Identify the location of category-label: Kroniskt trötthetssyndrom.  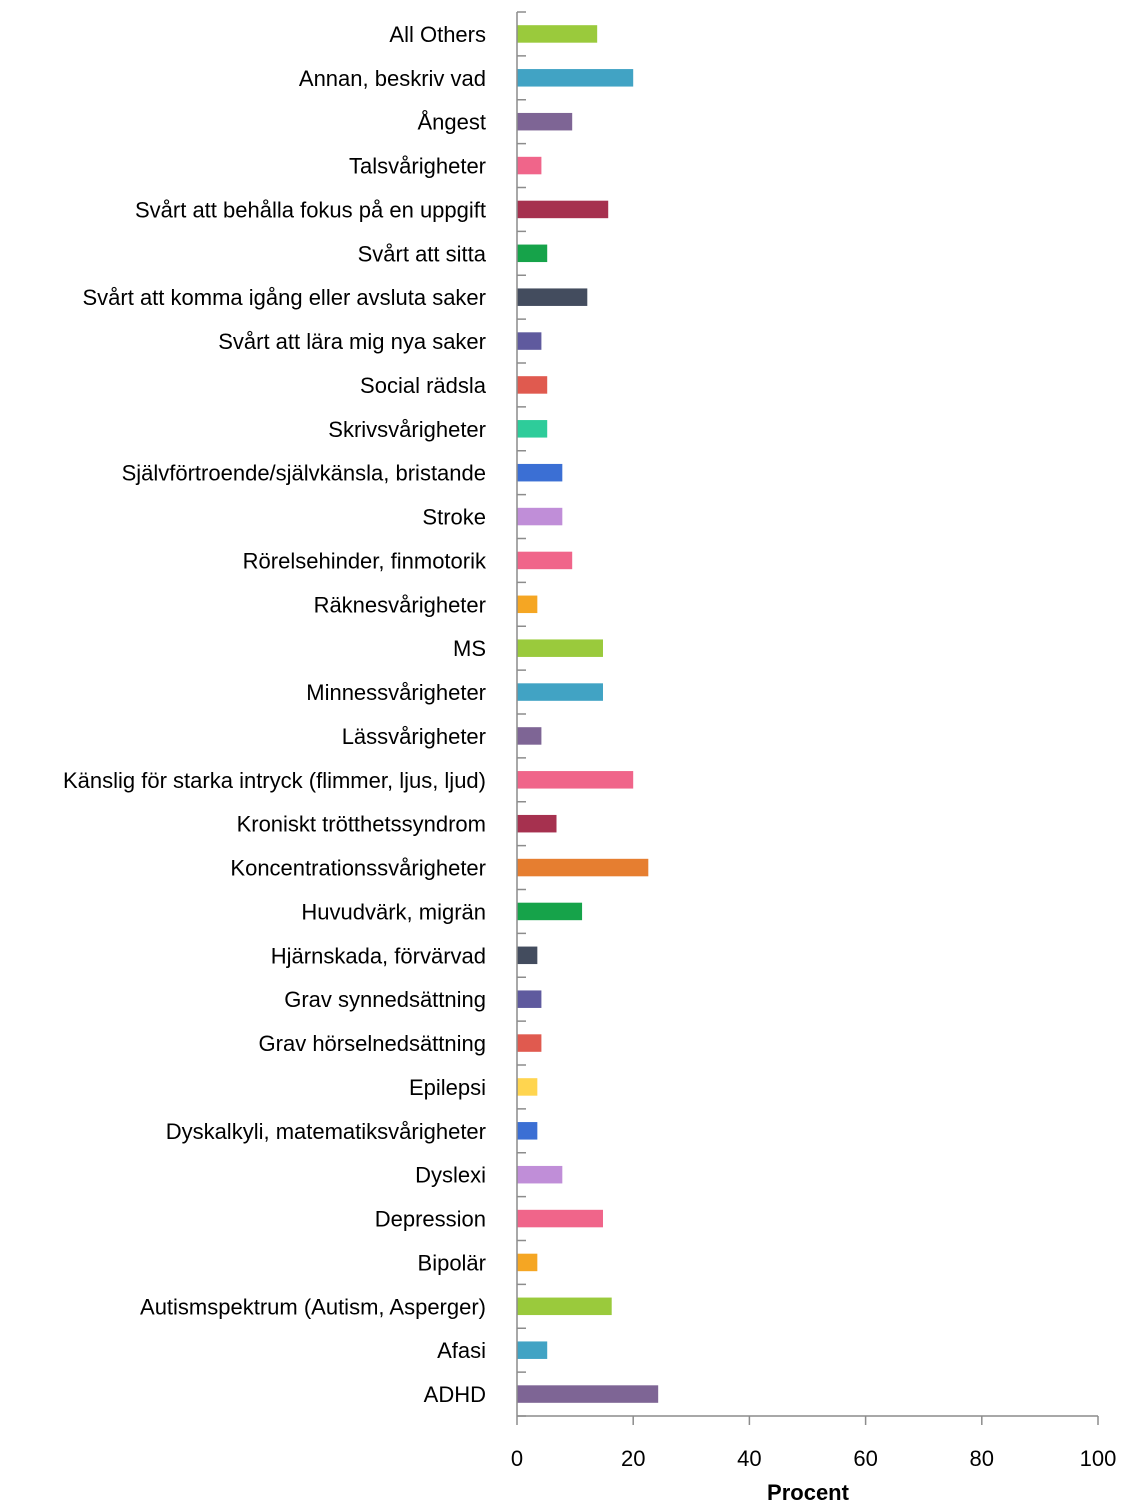
(361, 824).